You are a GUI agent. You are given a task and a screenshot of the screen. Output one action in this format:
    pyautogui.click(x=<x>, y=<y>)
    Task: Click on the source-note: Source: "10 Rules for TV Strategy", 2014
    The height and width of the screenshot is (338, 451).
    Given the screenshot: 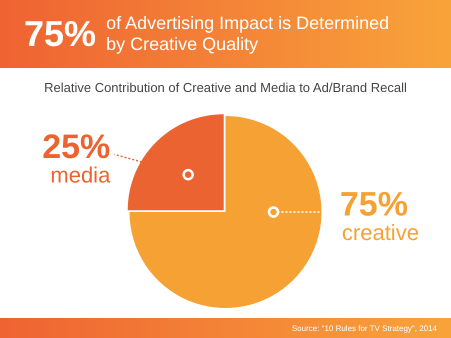 What is the action you would take?
    pyautogui.click(x=364, y=328)
    